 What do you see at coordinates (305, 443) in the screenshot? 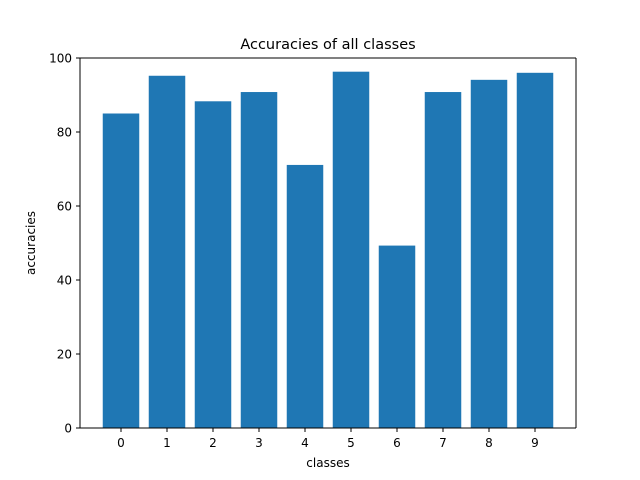
I see `x-tick-label-4: 4` at bounding box center [305, 443].